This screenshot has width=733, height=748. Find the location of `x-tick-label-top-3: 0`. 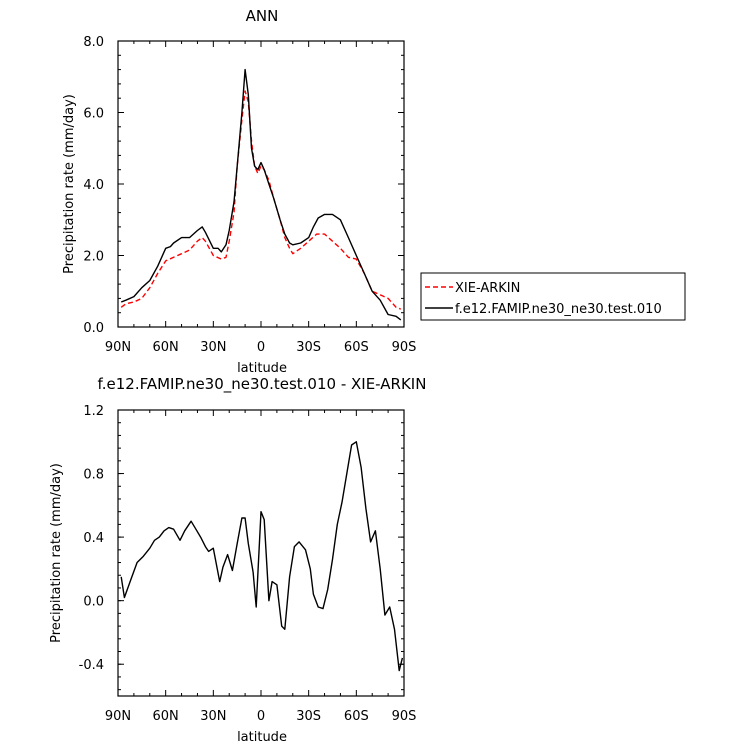

x-tick-label-top-3: 0 is located at coordinates (261, 347).